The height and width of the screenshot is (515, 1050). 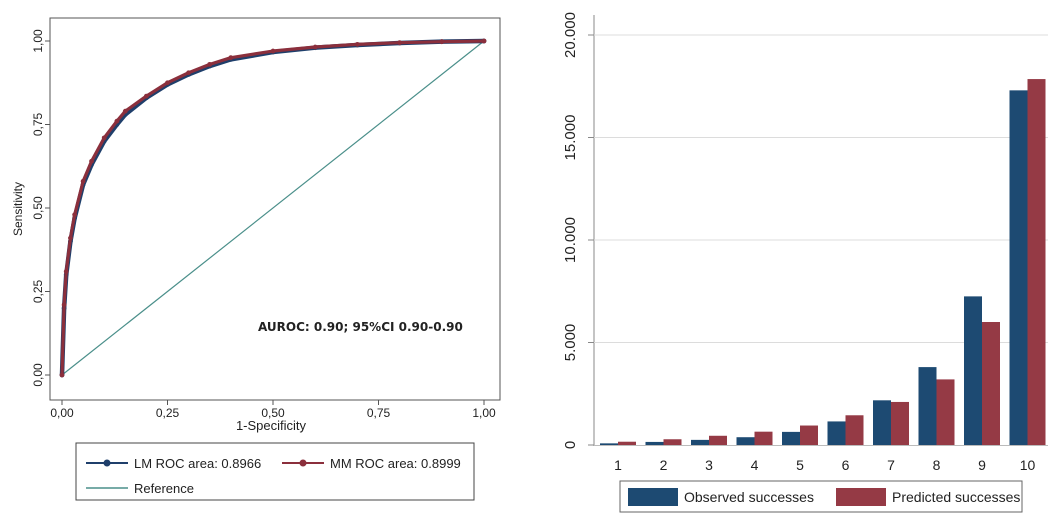 What do you see at coordinates (861, 497) in the screenshot?
I see `legend-predicted-swatch` at bounding box center [861, 497].